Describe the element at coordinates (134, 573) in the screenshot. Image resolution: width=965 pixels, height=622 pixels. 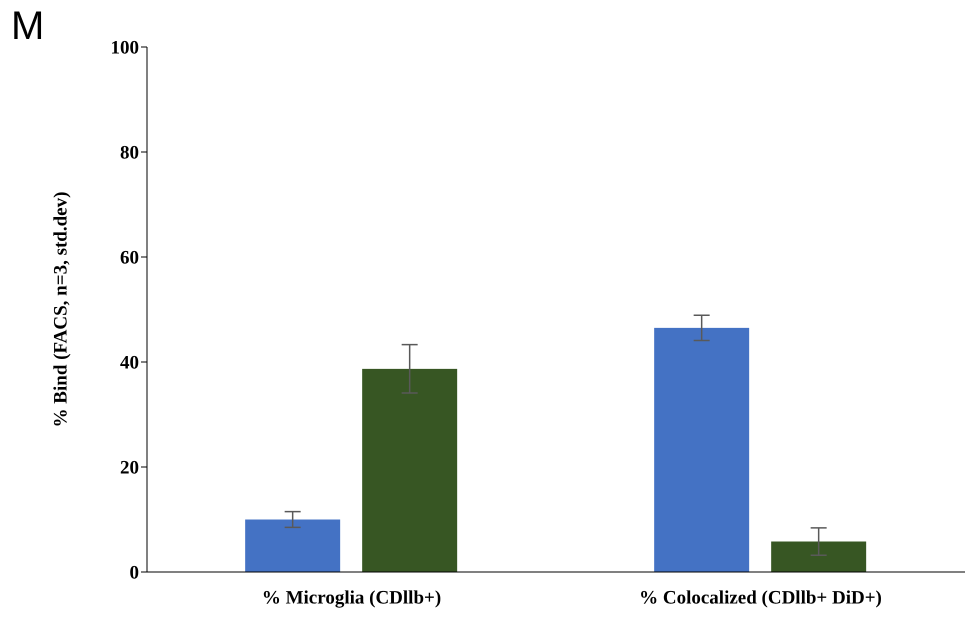
I see `y-tick-label: 0` at that location.